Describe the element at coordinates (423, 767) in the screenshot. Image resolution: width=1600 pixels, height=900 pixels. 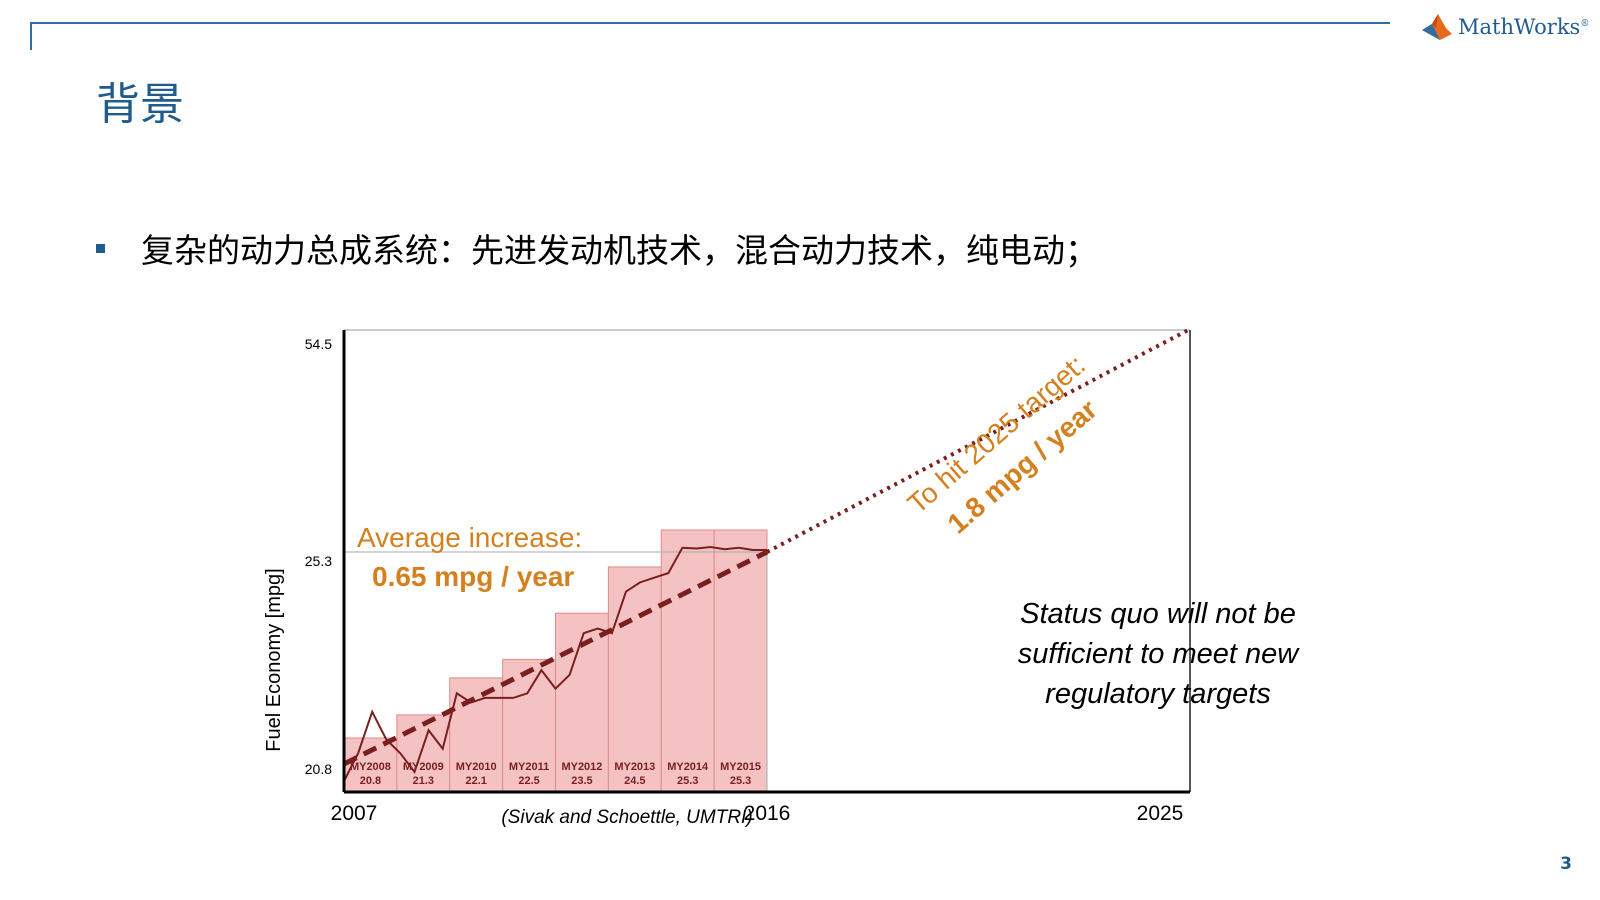
I see `bar-category-label: MY2009` at that location.